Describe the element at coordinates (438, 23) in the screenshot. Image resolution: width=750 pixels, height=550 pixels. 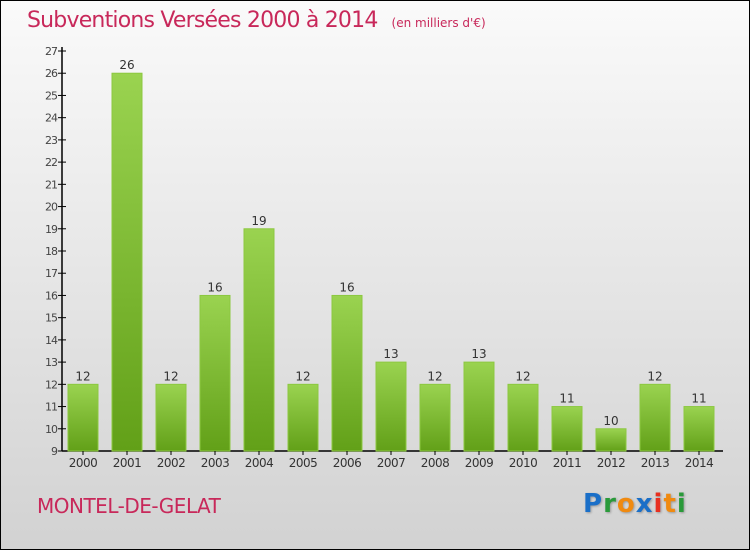
I see `unit-label: (en milliers d'€)` at that location.